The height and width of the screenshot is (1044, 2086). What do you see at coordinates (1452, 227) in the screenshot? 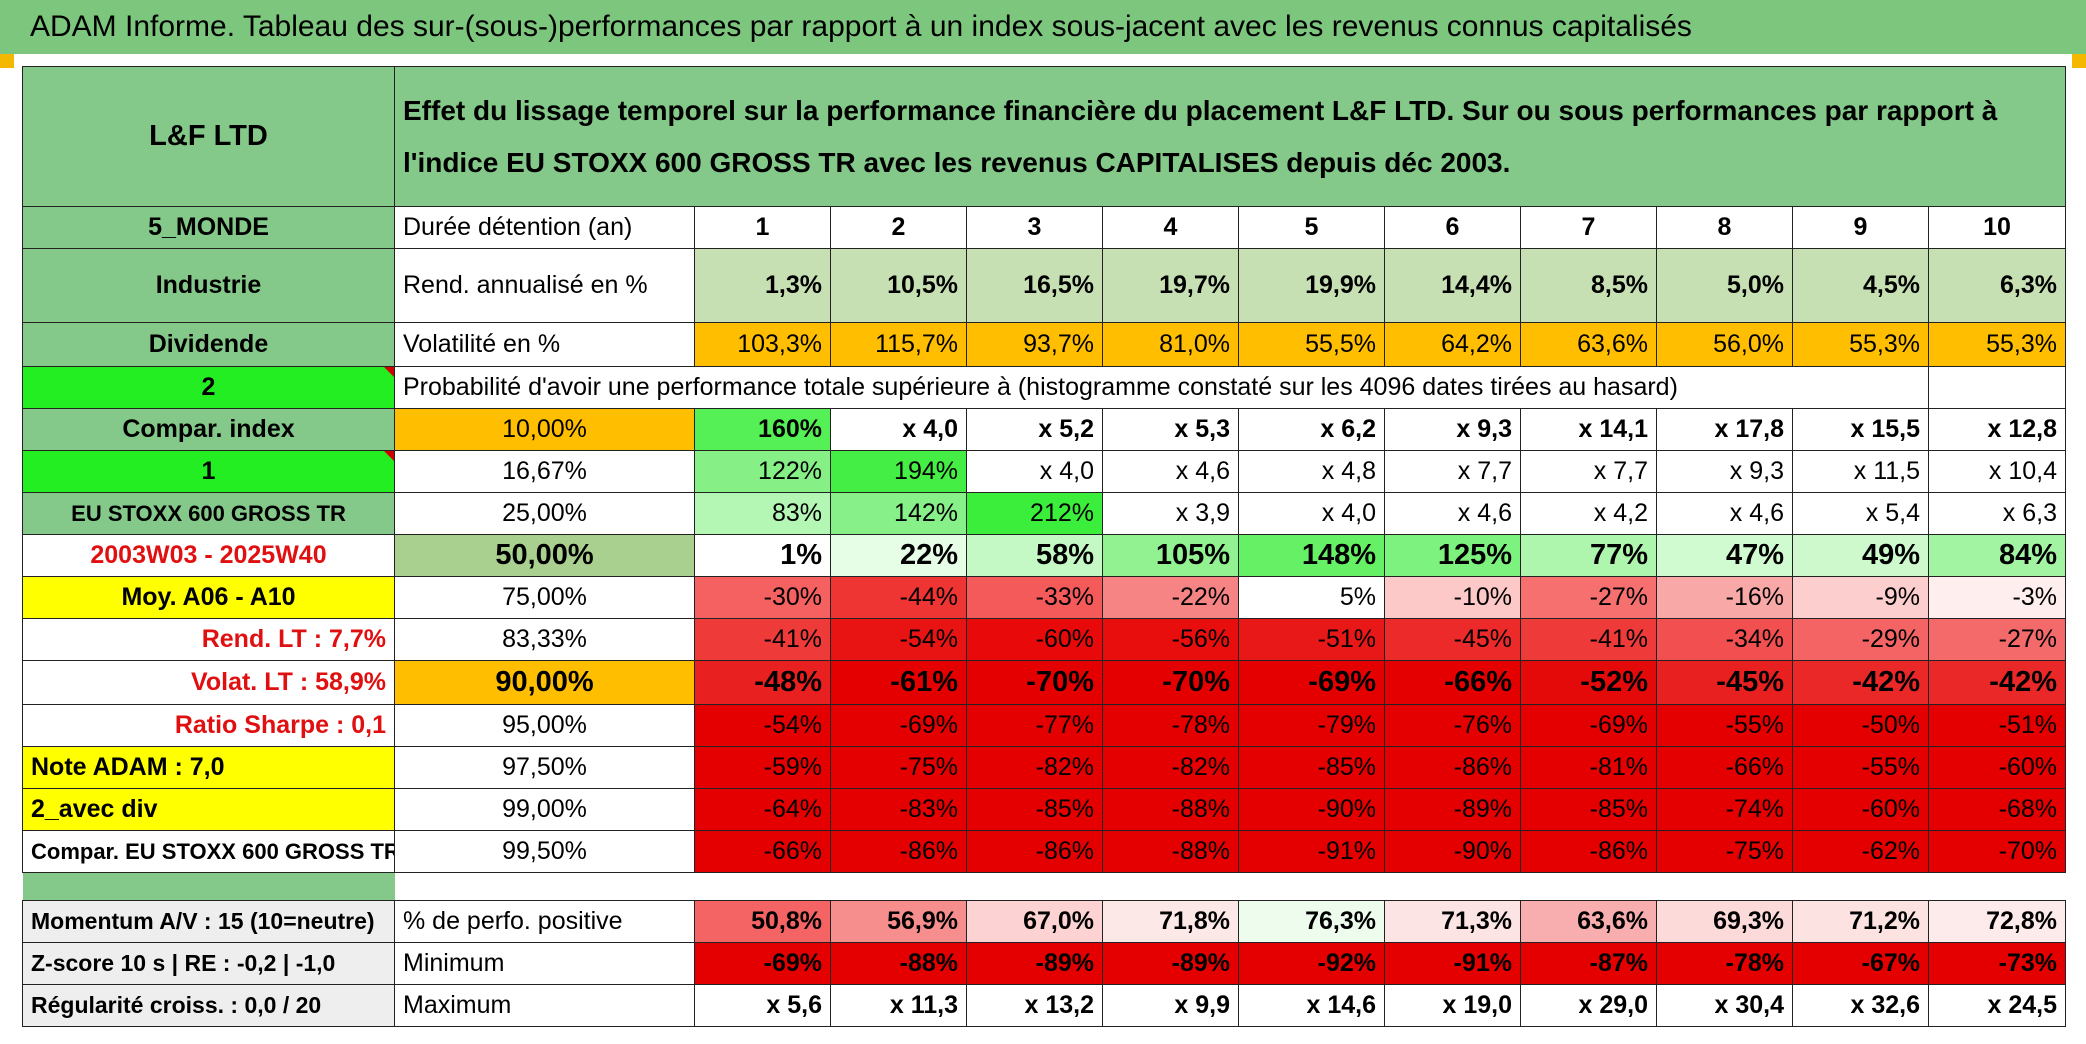
I see `year-header: 6` at bounding box center [1452, 227].